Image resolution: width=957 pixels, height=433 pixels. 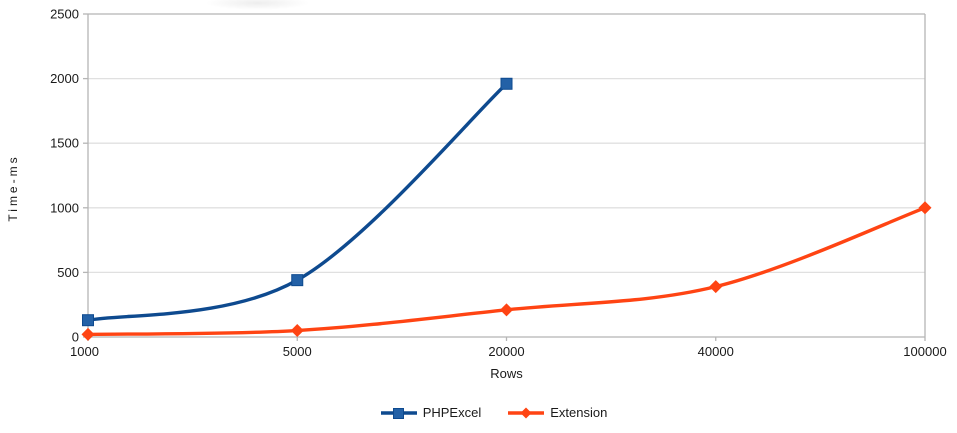 I want to click on legend-item-extension: Extension, so click(x=557, y=412).